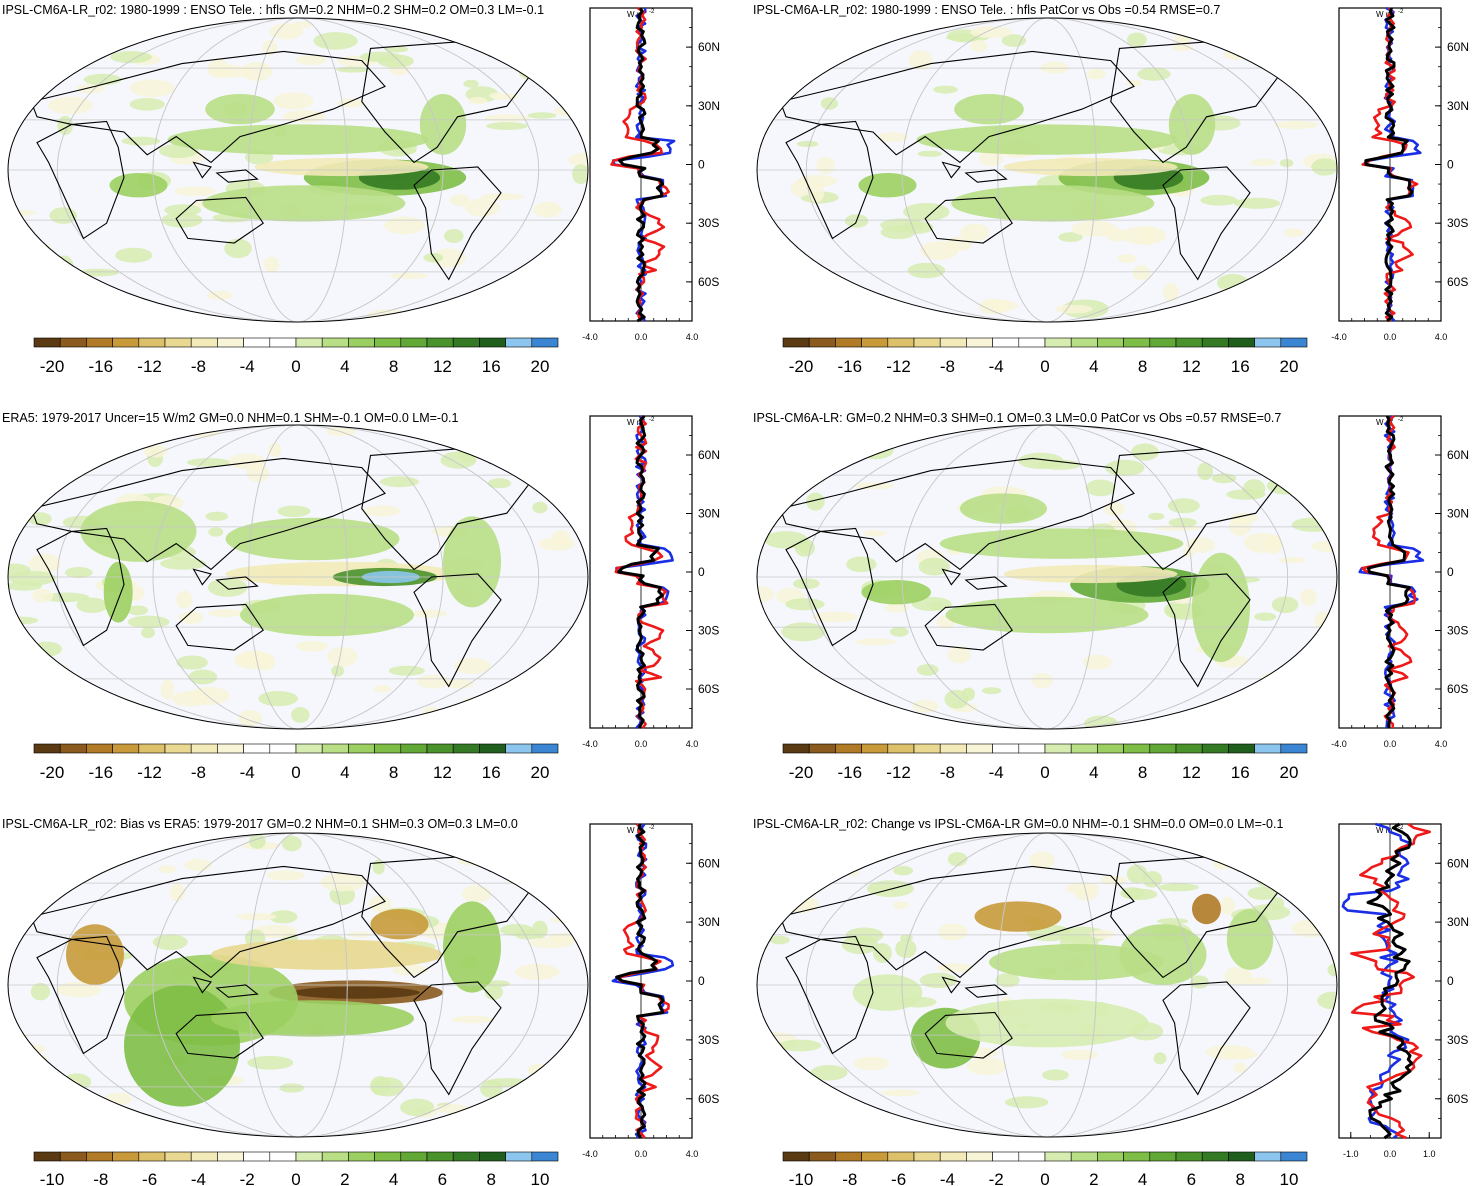 The image size is (1483, 1186). What do you see at coordinates (393, 366) in the screenshot?
I see `colorbar-label: 8` at bounding box center [393, 366].